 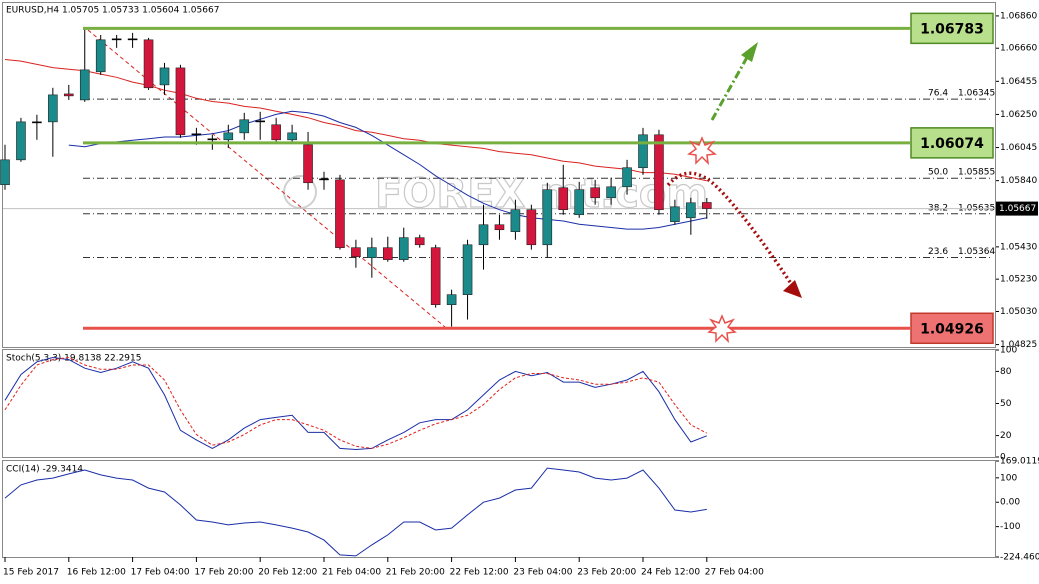 I want to click on fib-ratio: 23.6, so click(x=938, y=252).